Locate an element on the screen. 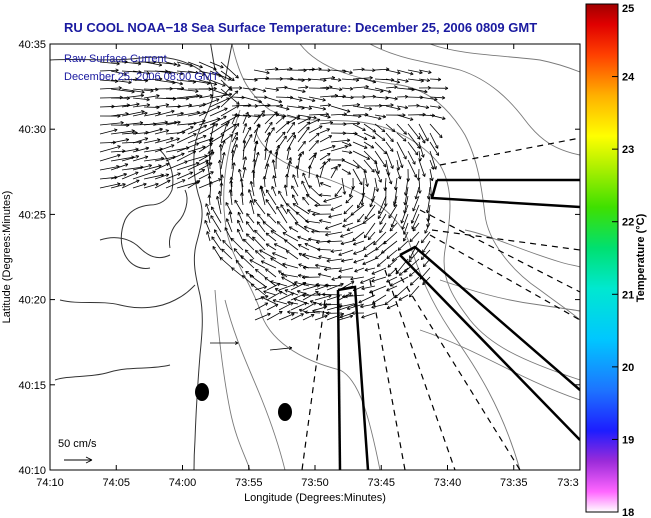 This screenshot has width=651, height=518. colorbar-tick-label: 18 is located at coordinates (628, 512).